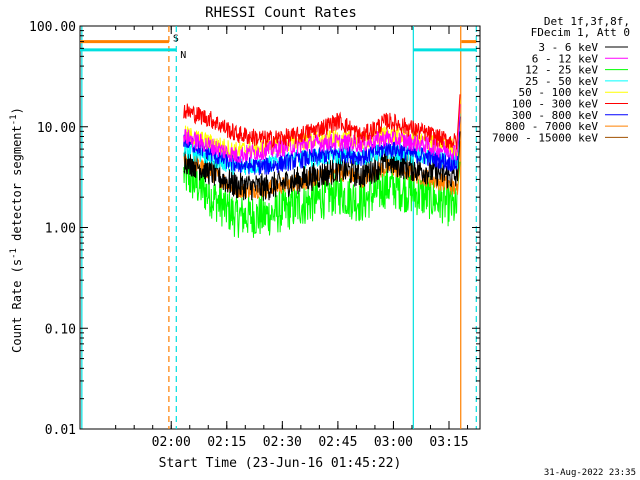  Describe the element at coordinates (17, 110) in the screenshot. I see `y-axis-label-end: )` at that location.